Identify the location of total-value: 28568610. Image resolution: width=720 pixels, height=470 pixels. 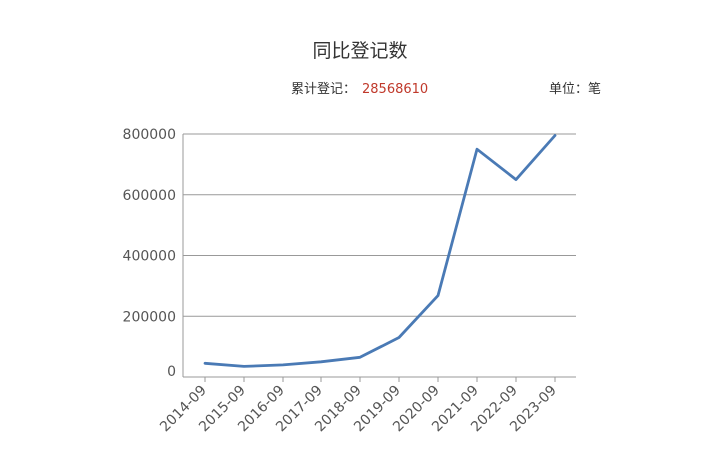
(395, 89).